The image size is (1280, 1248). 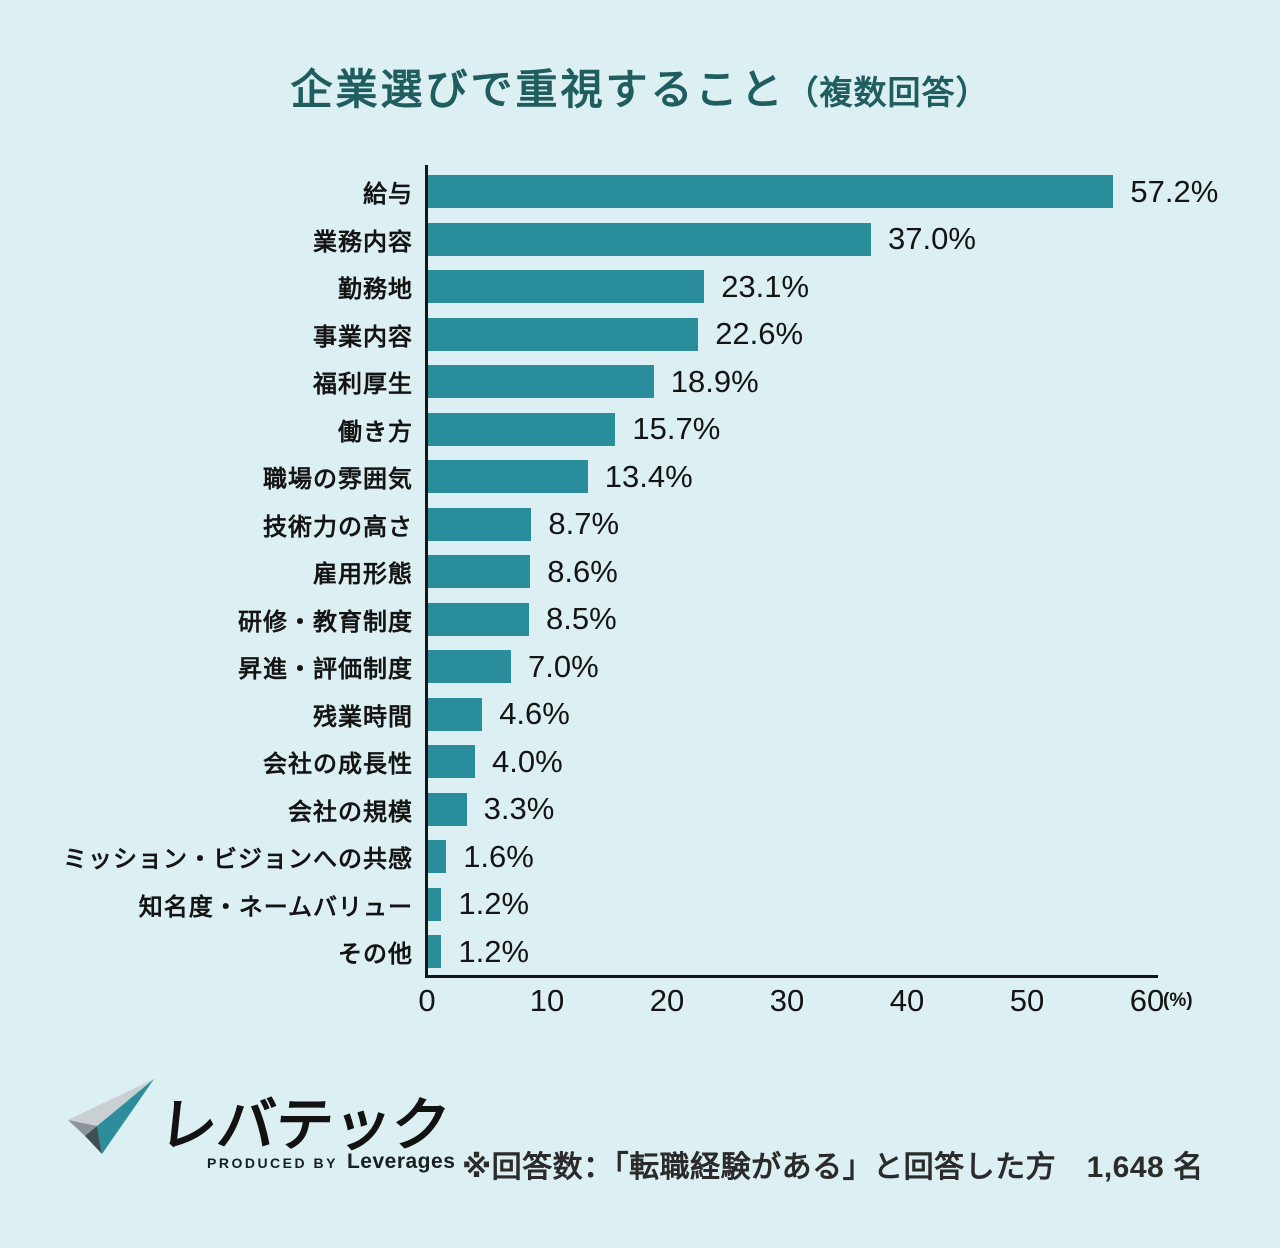 What do you see at coordinates (519, 809) in the screenshot?
I see `value-label: 3.3%` at bounding box center [519, 809].